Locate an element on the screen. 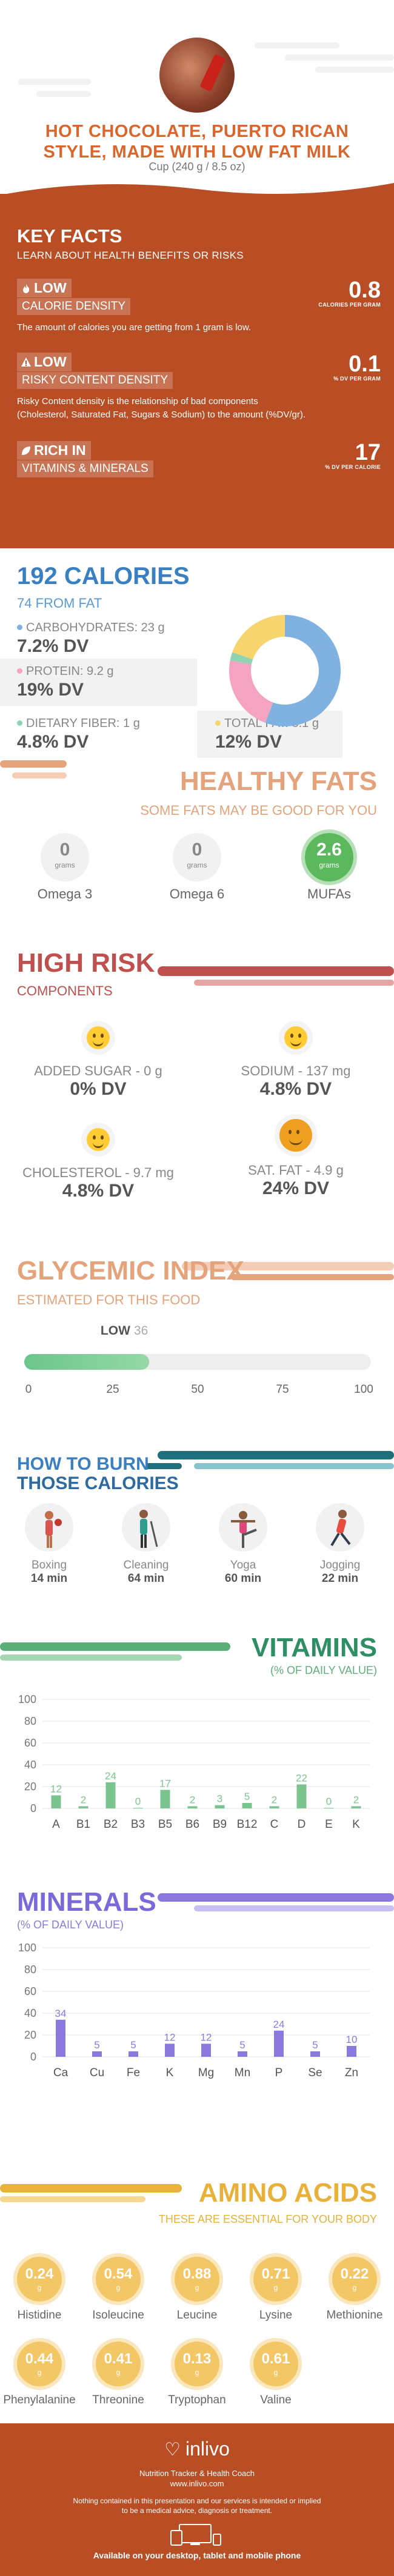 The image size is (394, 2576). bar-Zn is located at coordinates (351, 2051).